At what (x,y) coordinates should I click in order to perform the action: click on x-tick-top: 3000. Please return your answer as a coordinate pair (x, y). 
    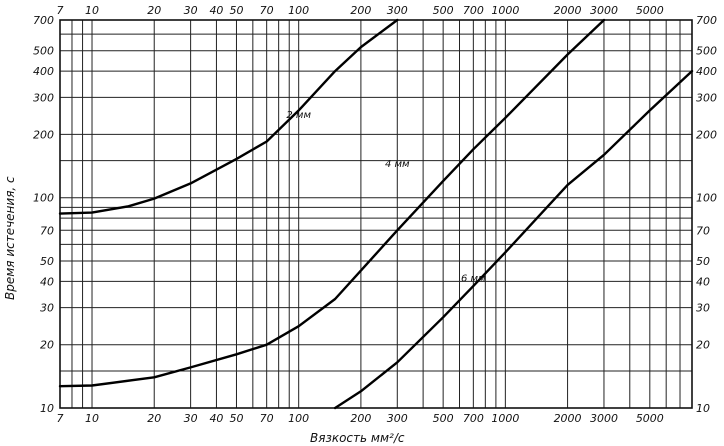
    Looking at the image, I should click on (604, 10).